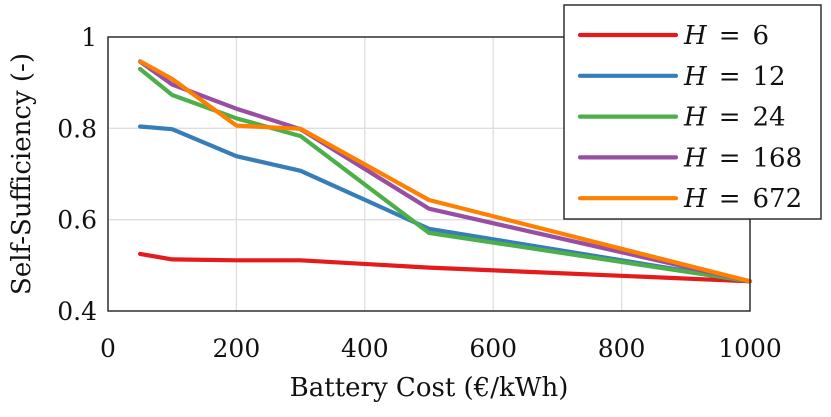 This screenshot has height=417, width=831. I want to click on x-tick-label: 1000, so click(750, 348).